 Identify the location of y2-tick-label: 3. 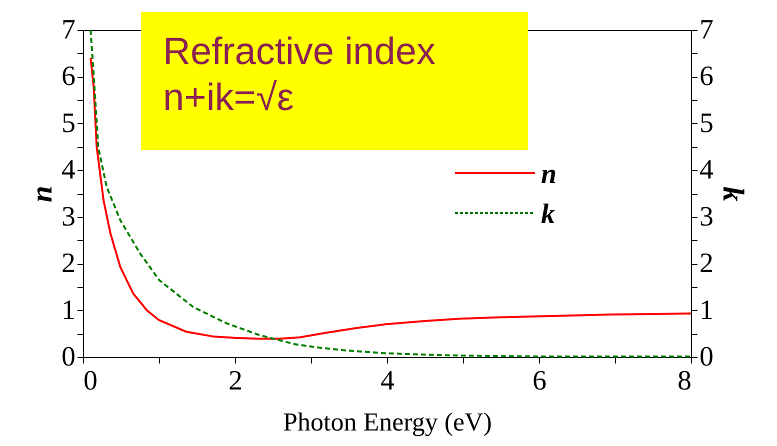
(707, 216).